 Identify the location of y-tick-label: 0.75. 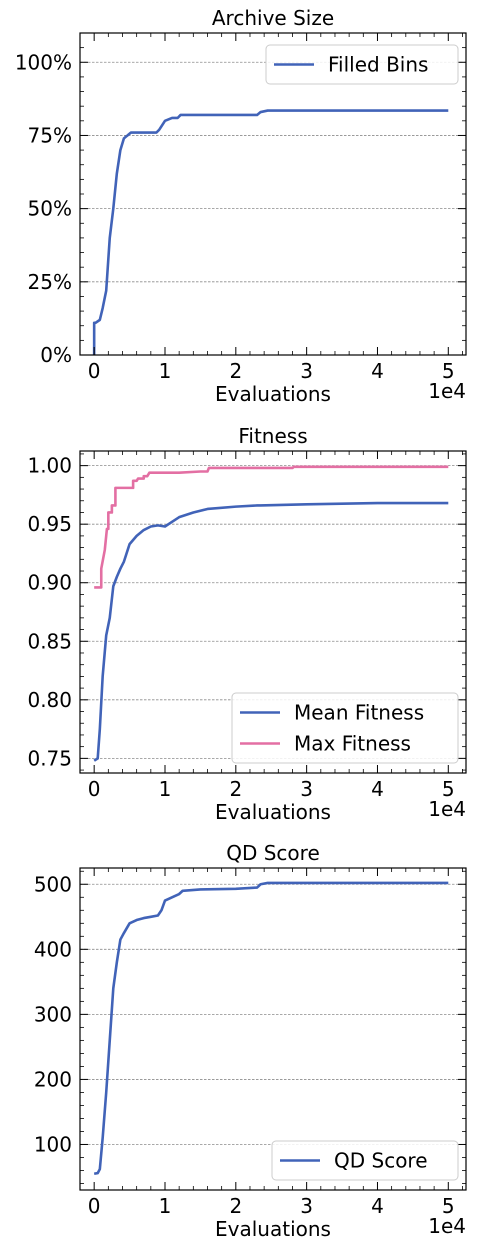
(49, 758).